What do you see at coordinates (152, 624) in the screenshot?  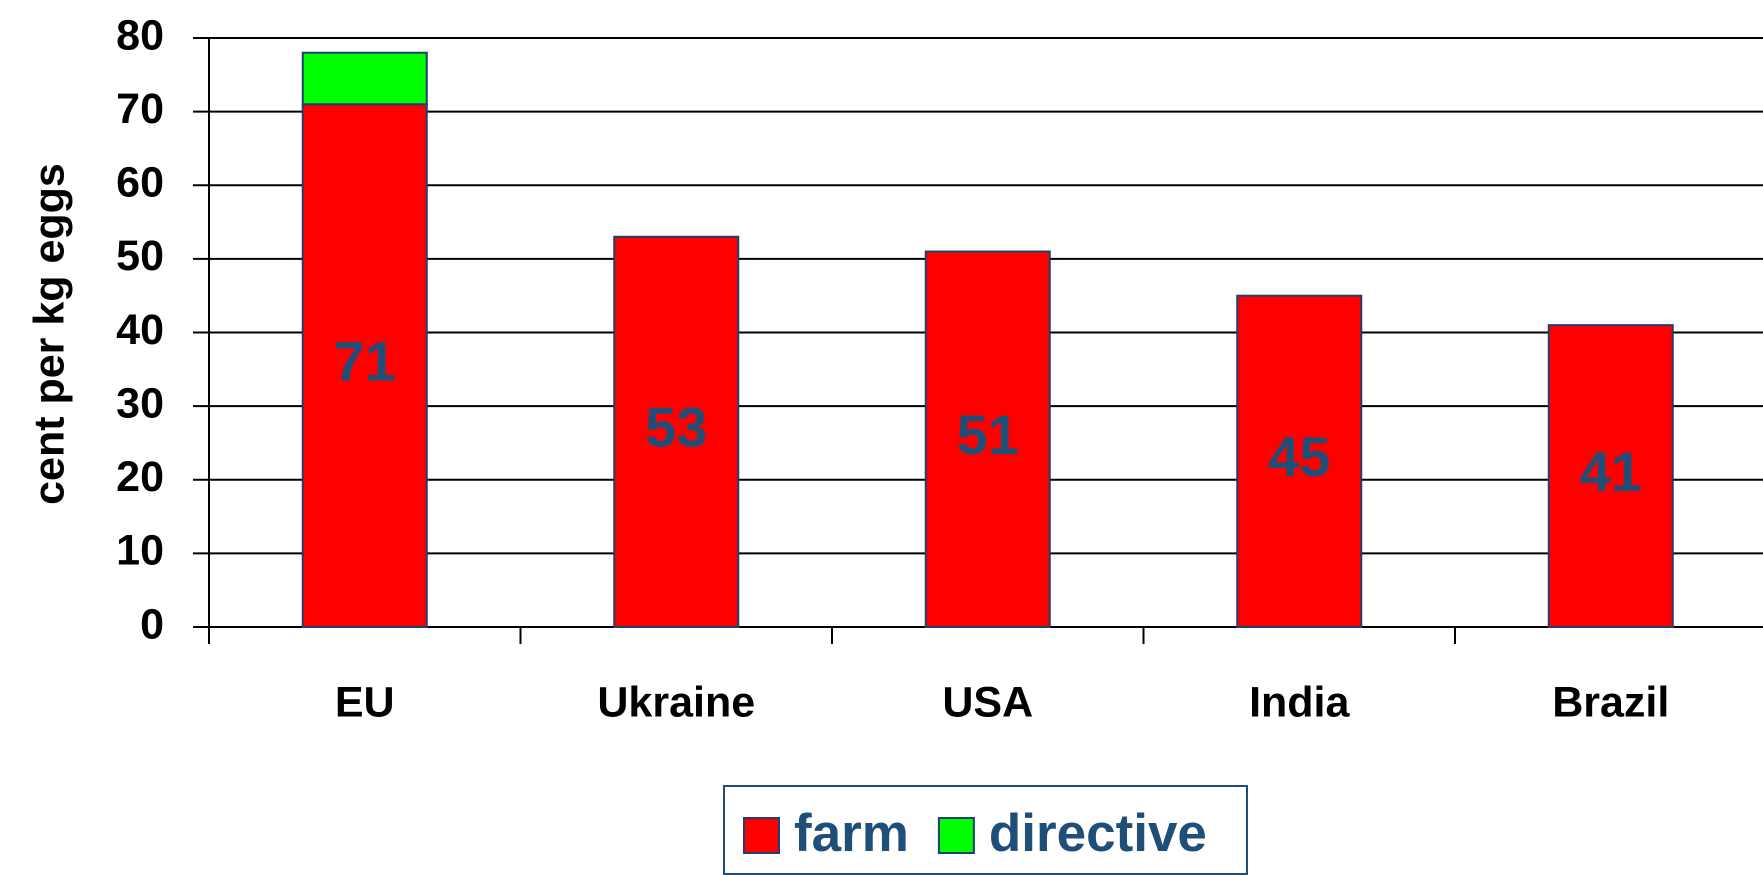 I see `y-tick-label: 0` at bounding box center [152, 624].